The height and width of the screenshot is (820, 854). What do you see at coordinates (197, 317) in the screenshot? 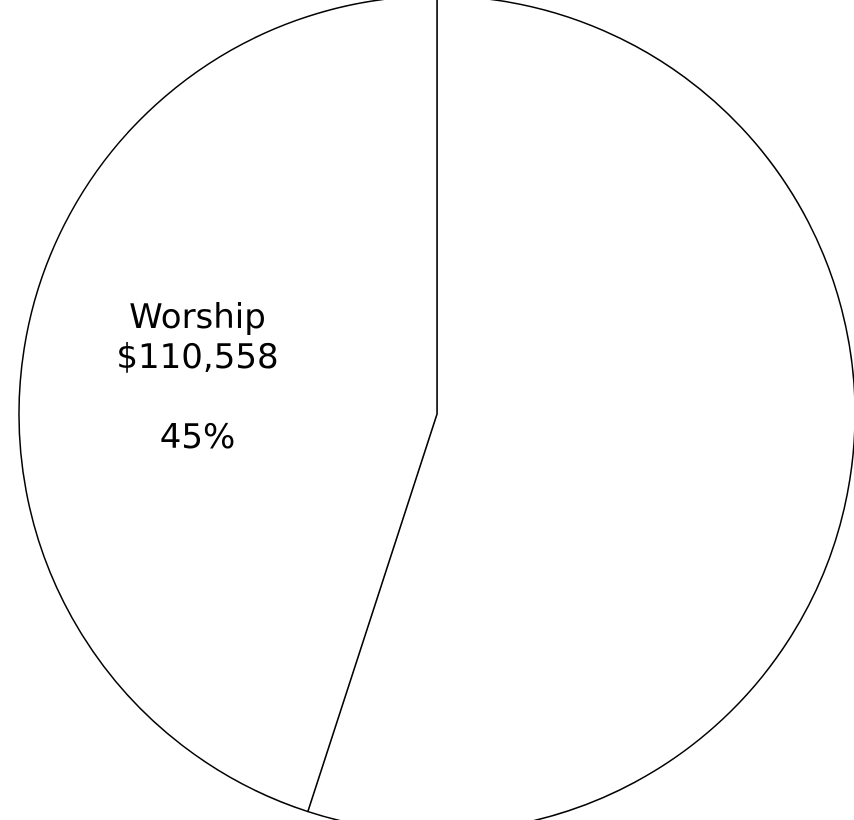
I see `slice-label-label: Worship` at bounding box center [197, 317].